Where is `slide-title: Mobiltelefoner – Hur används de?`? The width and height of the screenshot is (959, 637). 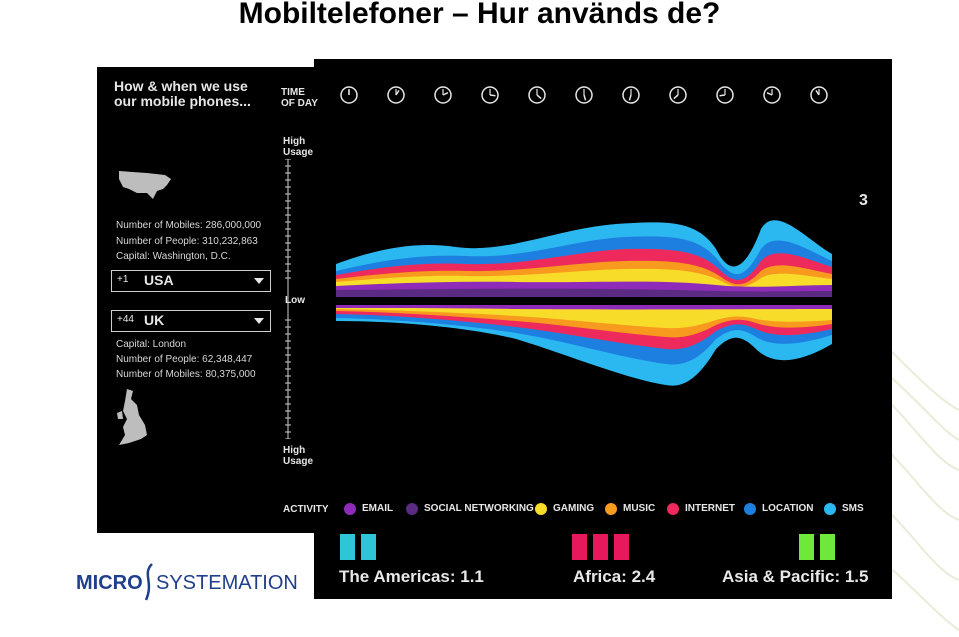
slide-title: Mobiltelefoner – Hur används de? is located at coordinates (479, 15).